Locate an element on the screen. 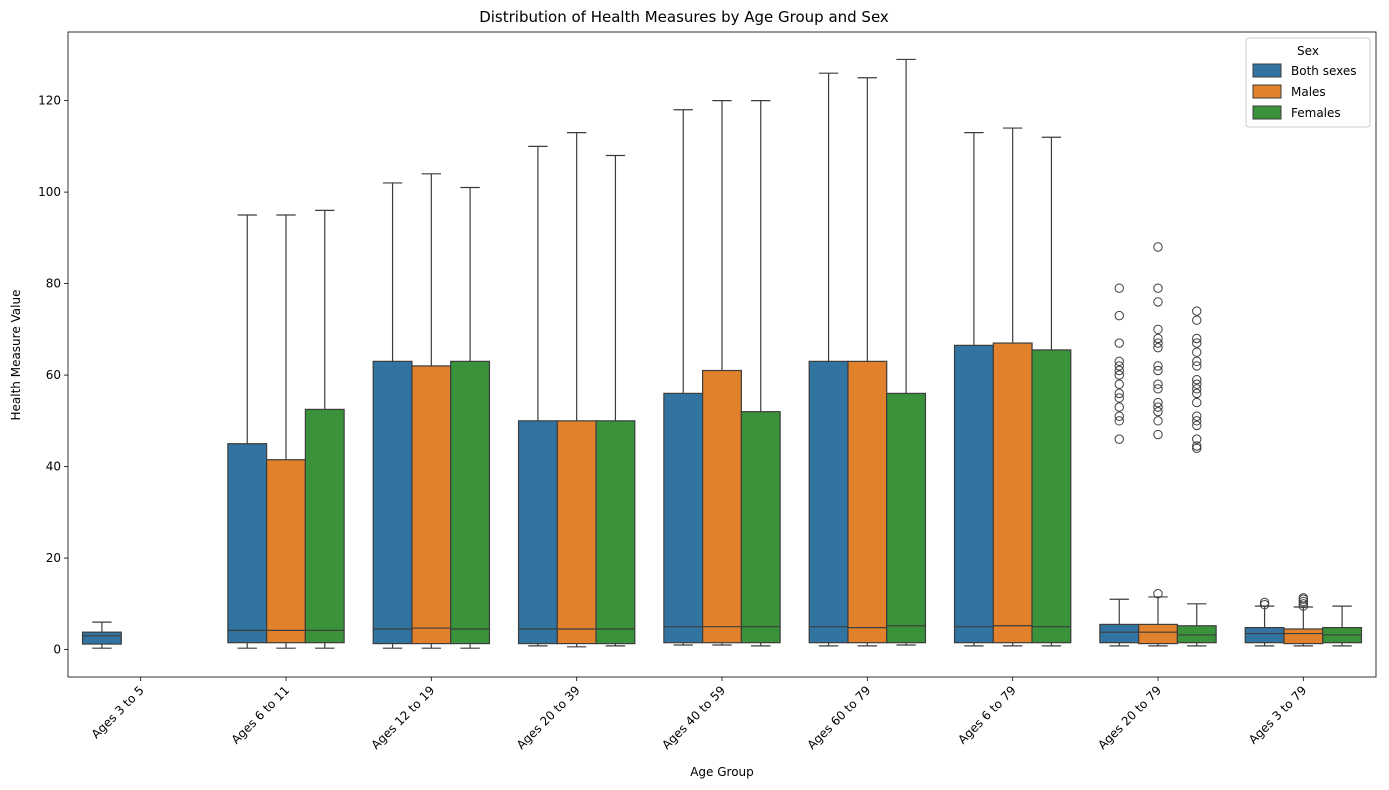 This screenshot has width=1389, height=790. y-tick-label: 100 is located at coordinates (49, 192).